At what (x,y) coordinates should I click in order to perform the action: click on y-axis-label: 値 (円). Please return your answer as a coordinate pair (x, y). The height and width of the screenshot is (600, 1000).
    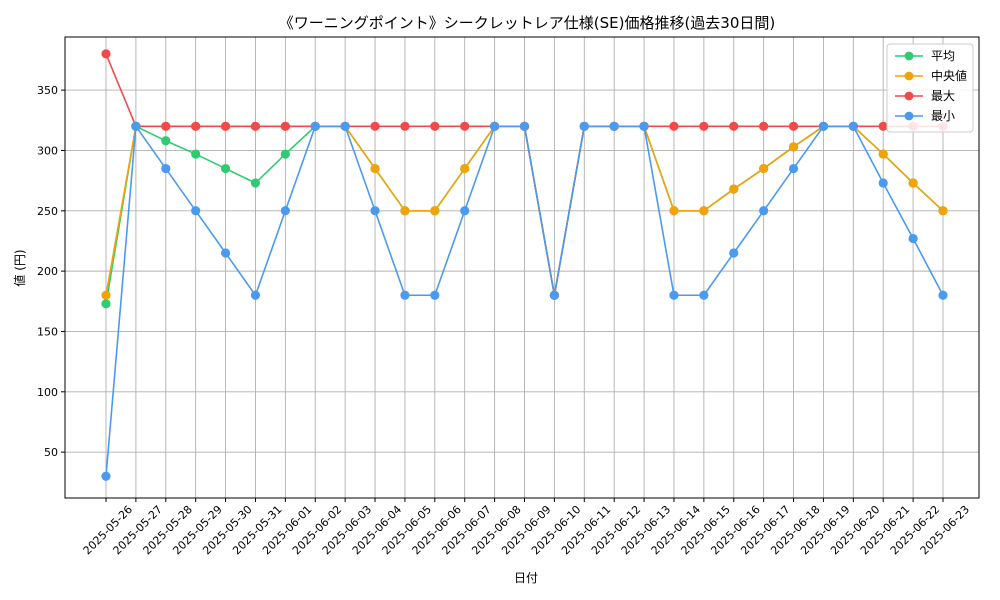
    Looking at the image, I should click on (19, 267).